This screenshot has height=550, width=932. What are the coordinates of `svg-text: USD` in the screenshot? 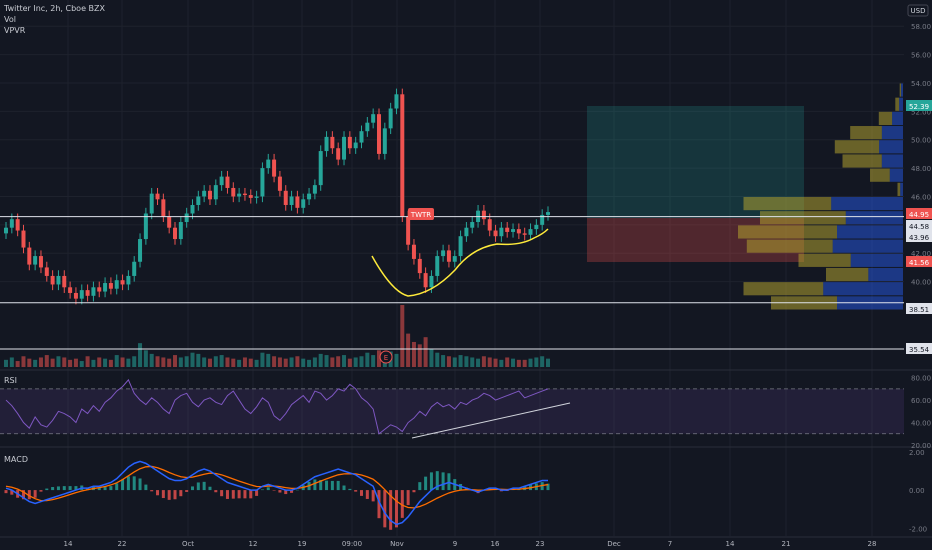 It's located at (918, 11).